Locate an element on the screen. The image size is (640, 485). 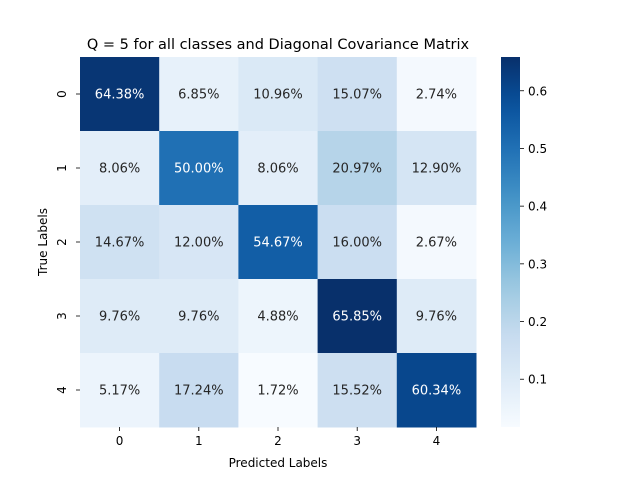
colorbar-tick-label: 0.6 is located at coordinates (537, 91).